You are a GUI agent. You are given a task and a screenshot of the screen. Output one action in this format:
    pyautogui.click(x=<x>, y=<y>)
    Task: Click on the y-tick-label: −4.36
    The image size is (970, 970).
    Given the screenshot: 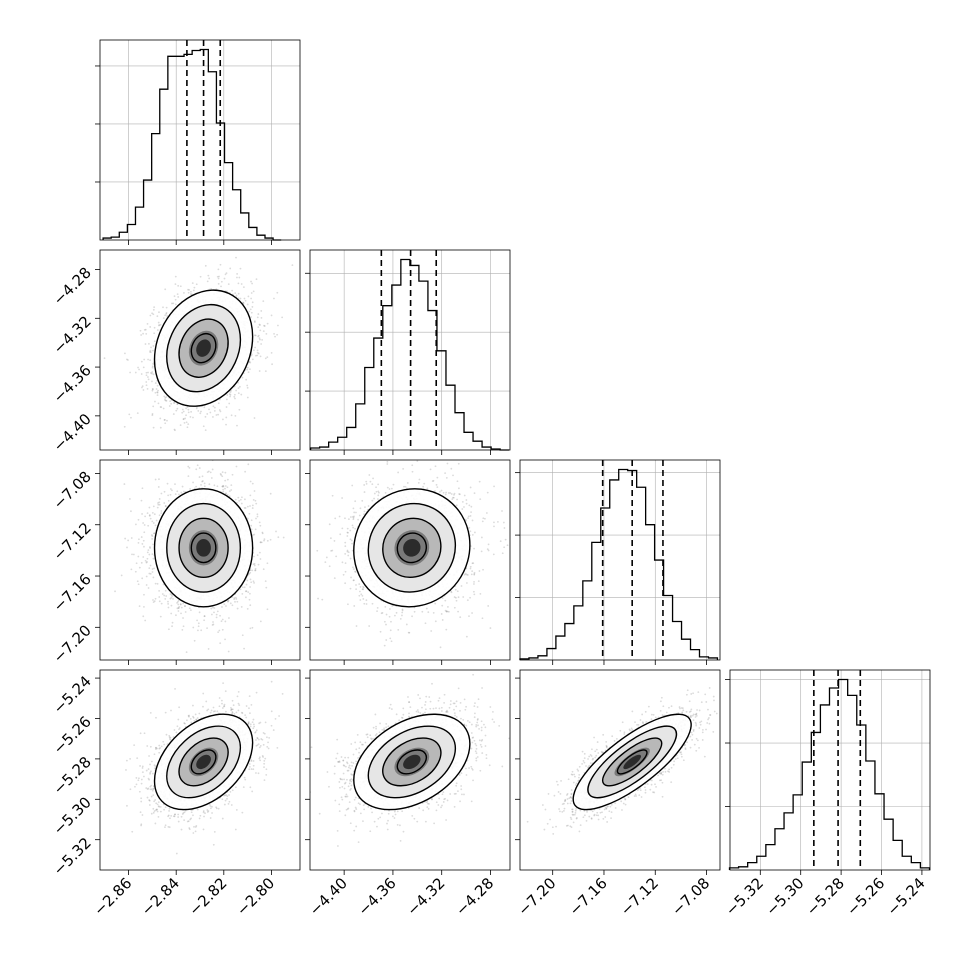 What is the action you would take?
    pyautogui.click(x=72, y=383)
    